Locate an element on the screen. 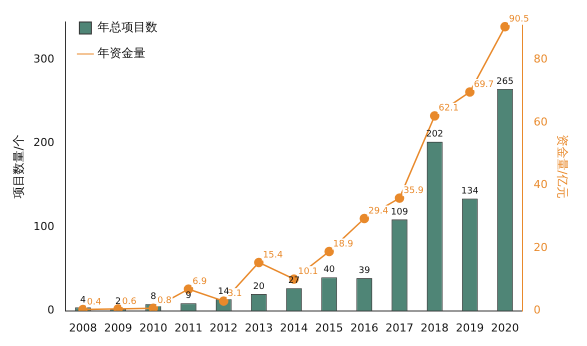  y2-tick-label: 60 is located at coordinates (541, 121).